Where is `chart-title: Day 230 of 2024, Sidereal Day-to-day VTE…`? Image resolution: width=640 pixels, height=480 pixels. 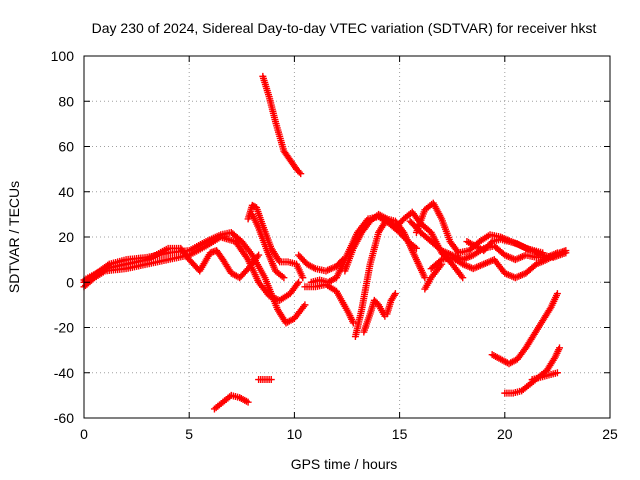
chart-title: Day 230 of 2024, Sidereal Day-to-day VTE… is located at coordinates (344, 28).